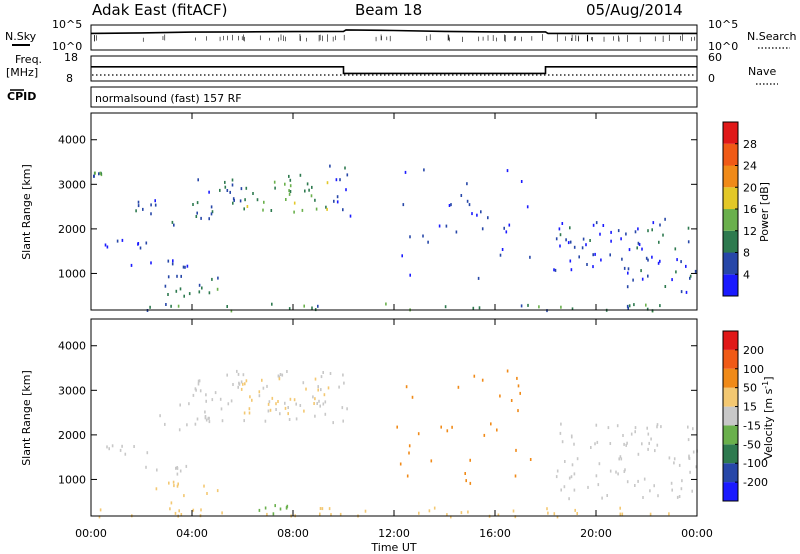  Describe the element at coordinates (22, 72) in the screenshot. I see `freq-unit-label: [MHz]` at that location.